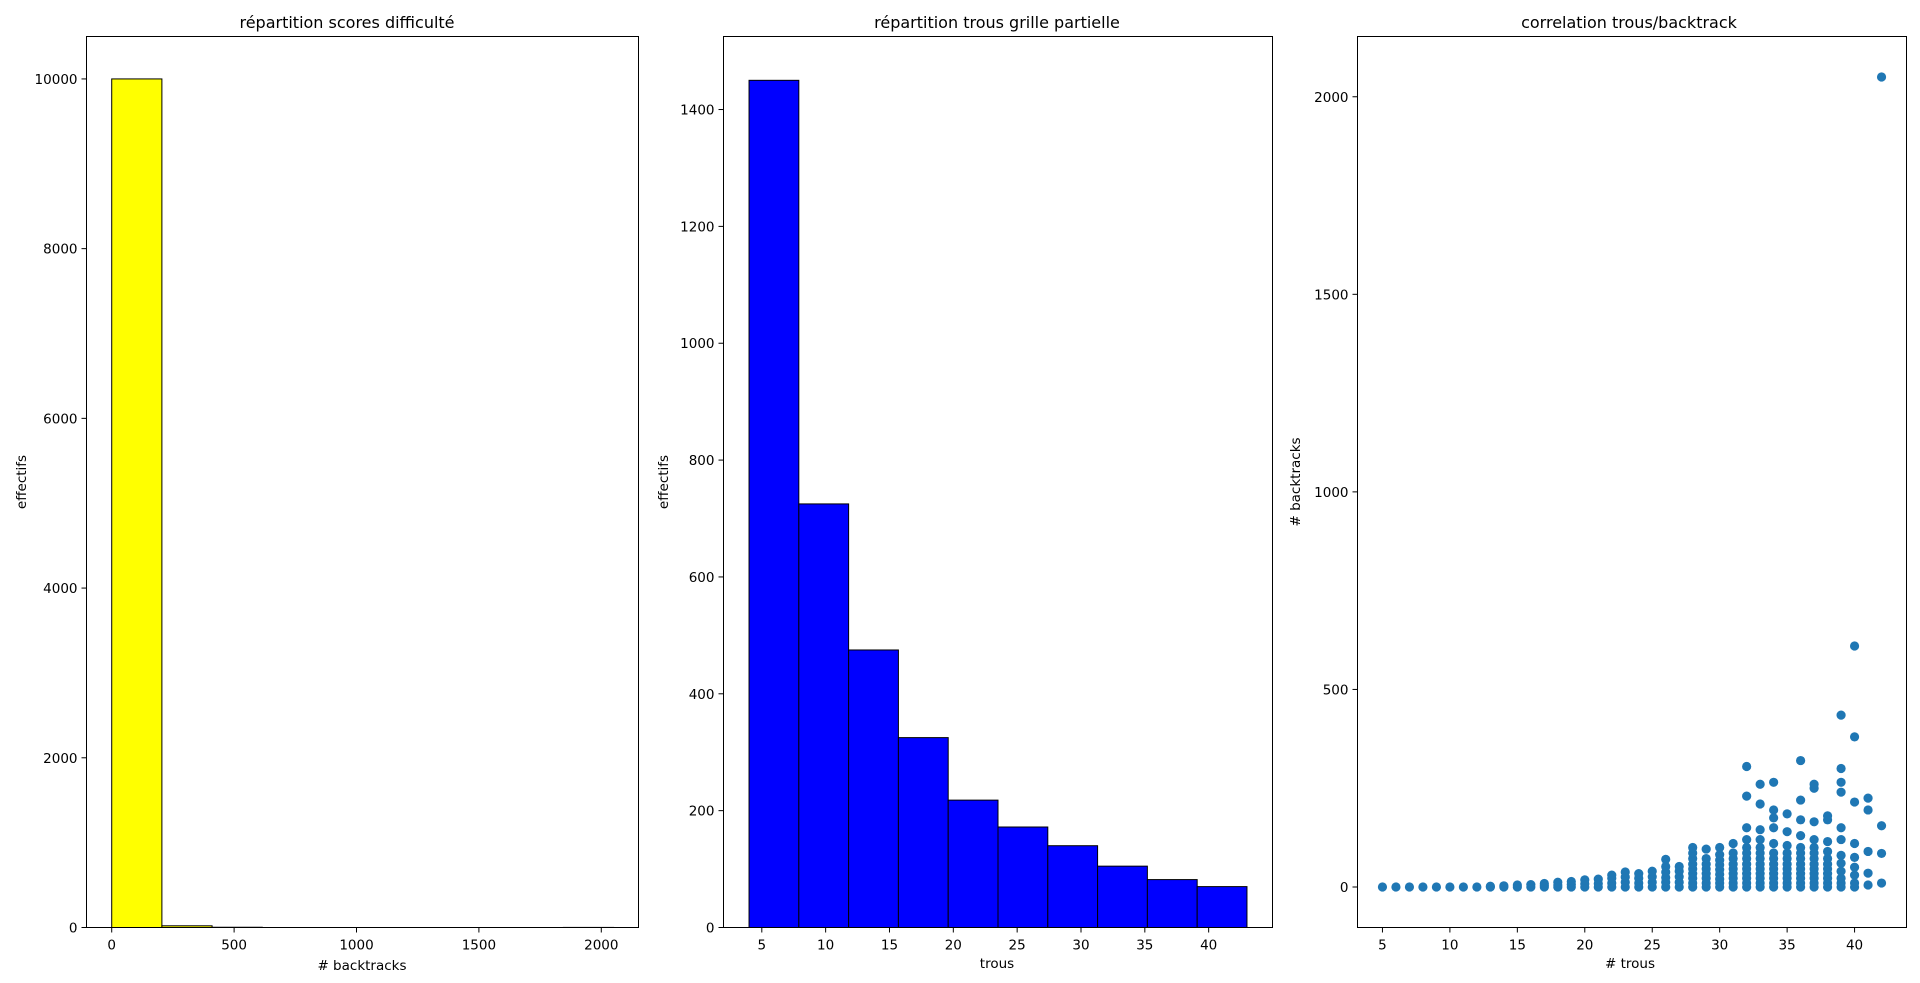  Describe the element at coordinates (702, 812) in the screenshot. I see `y-tick-label: 200` at that location.